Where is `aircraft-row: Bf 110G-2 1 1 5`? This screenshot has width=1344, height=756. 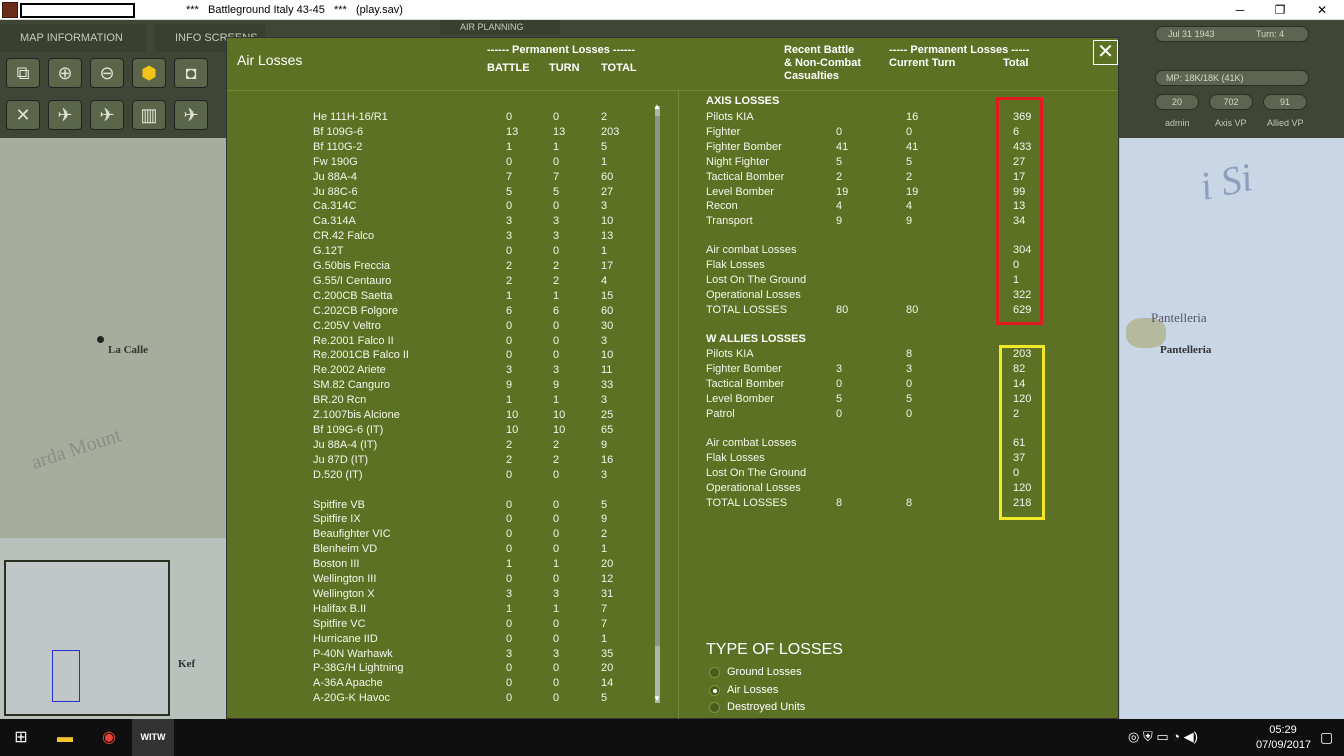 aircraft-row: Bf 110G-2 1 1 5 is located at coordinates (447, 148).